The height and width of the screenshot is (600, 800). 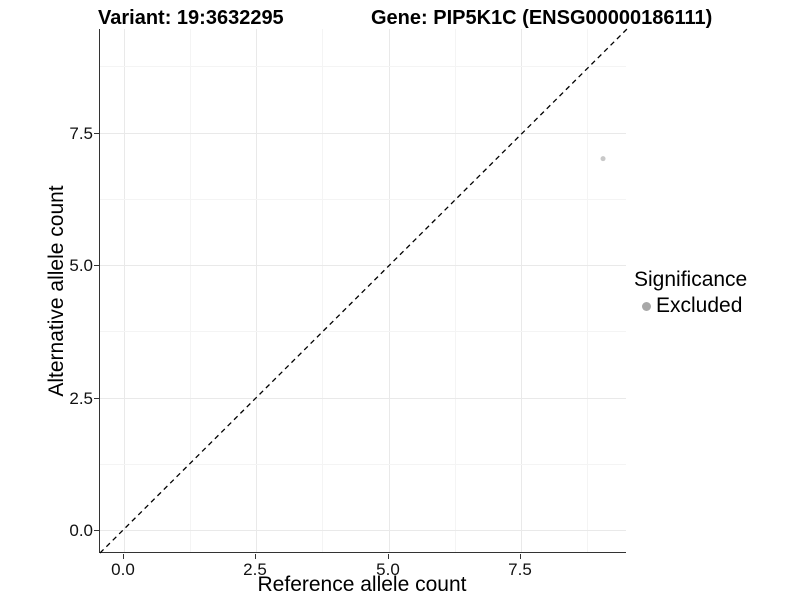 I want to click on x-tick-label: 0.0, so click(x=123, y=569).